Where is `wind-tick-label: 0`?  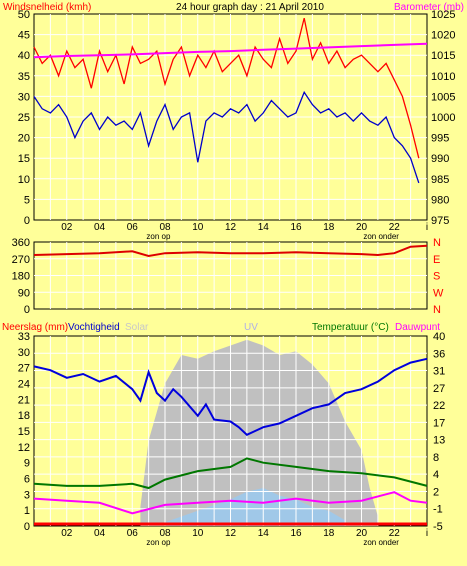
wind-tick-label: 0 is located at coordinates (27, 221).